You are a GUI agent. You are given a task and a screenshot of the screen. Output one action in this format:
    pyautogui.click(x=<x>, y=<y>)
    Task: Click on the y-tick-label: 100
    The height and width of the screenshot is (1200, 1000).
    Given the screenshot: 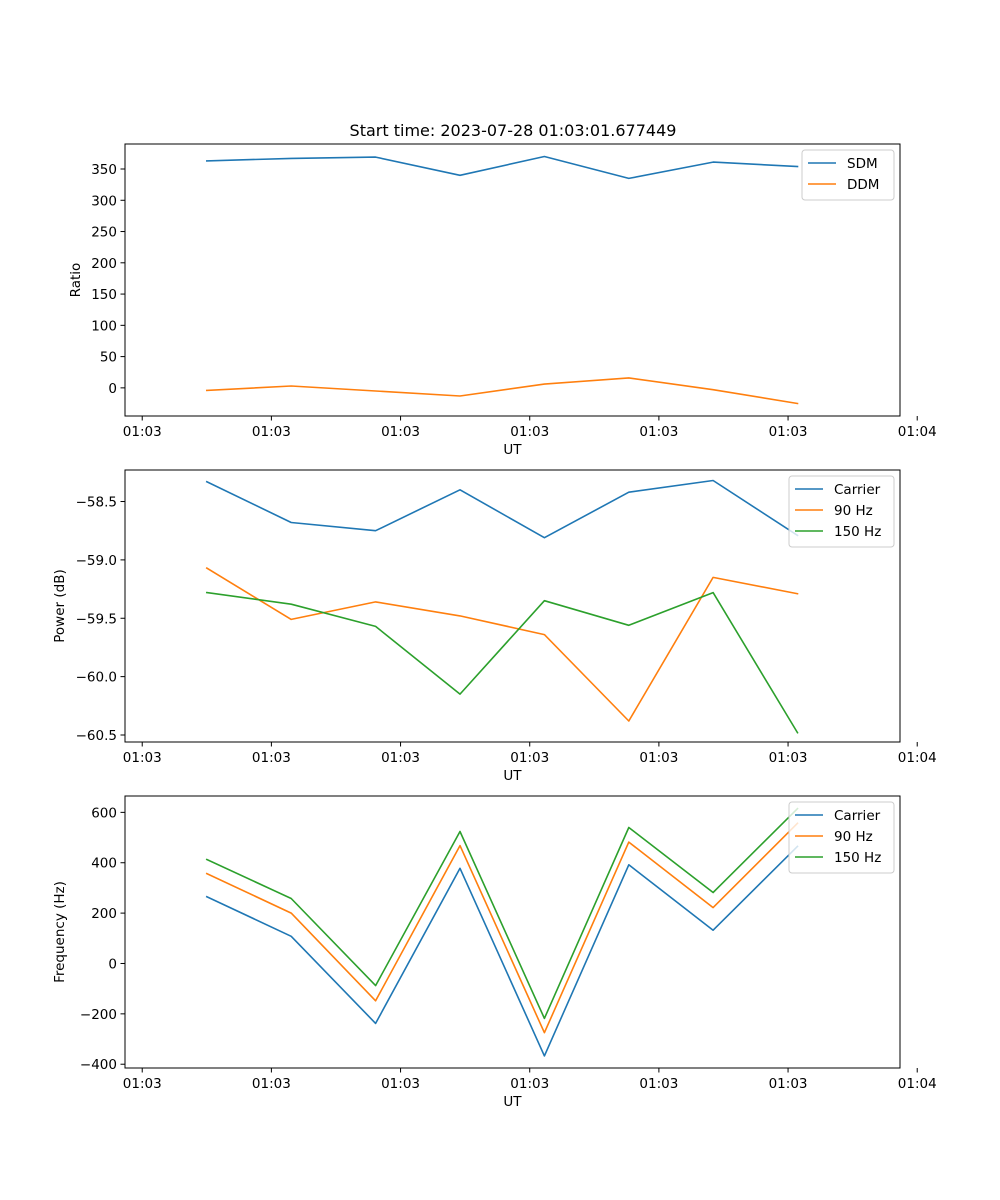 What is the action you would take?
    pyautogui.click(x=104, y=326)
    